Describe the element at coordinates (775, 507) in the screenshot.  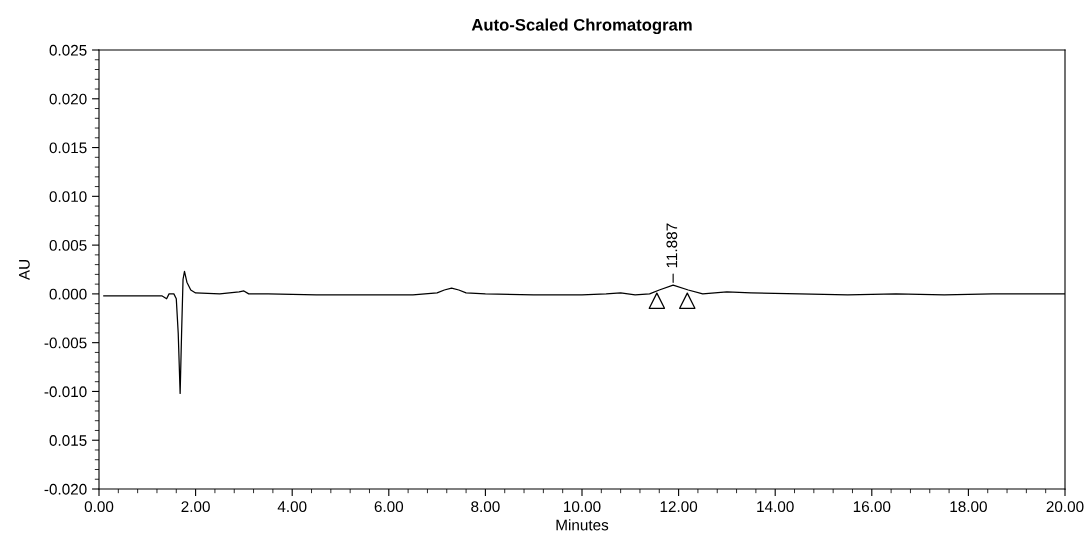
I see `x-tick-label: 14.00` at that location.